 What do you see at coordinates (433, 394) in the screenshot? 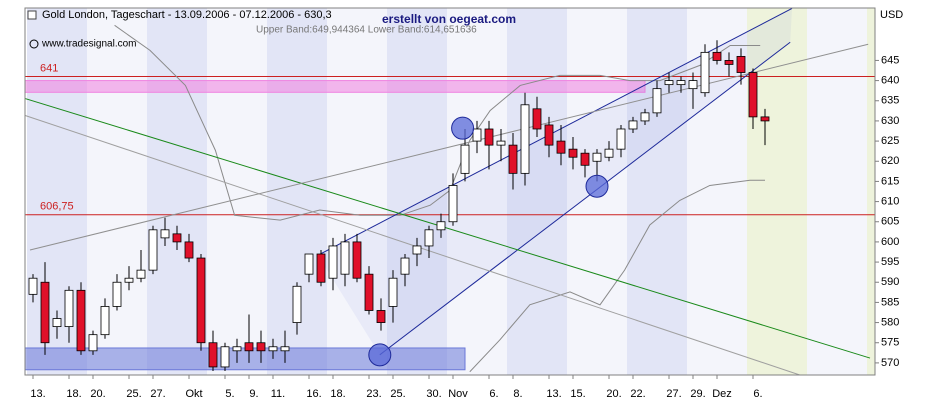
I see `x-tick-label: 30.` at bounding box center [433, 394].